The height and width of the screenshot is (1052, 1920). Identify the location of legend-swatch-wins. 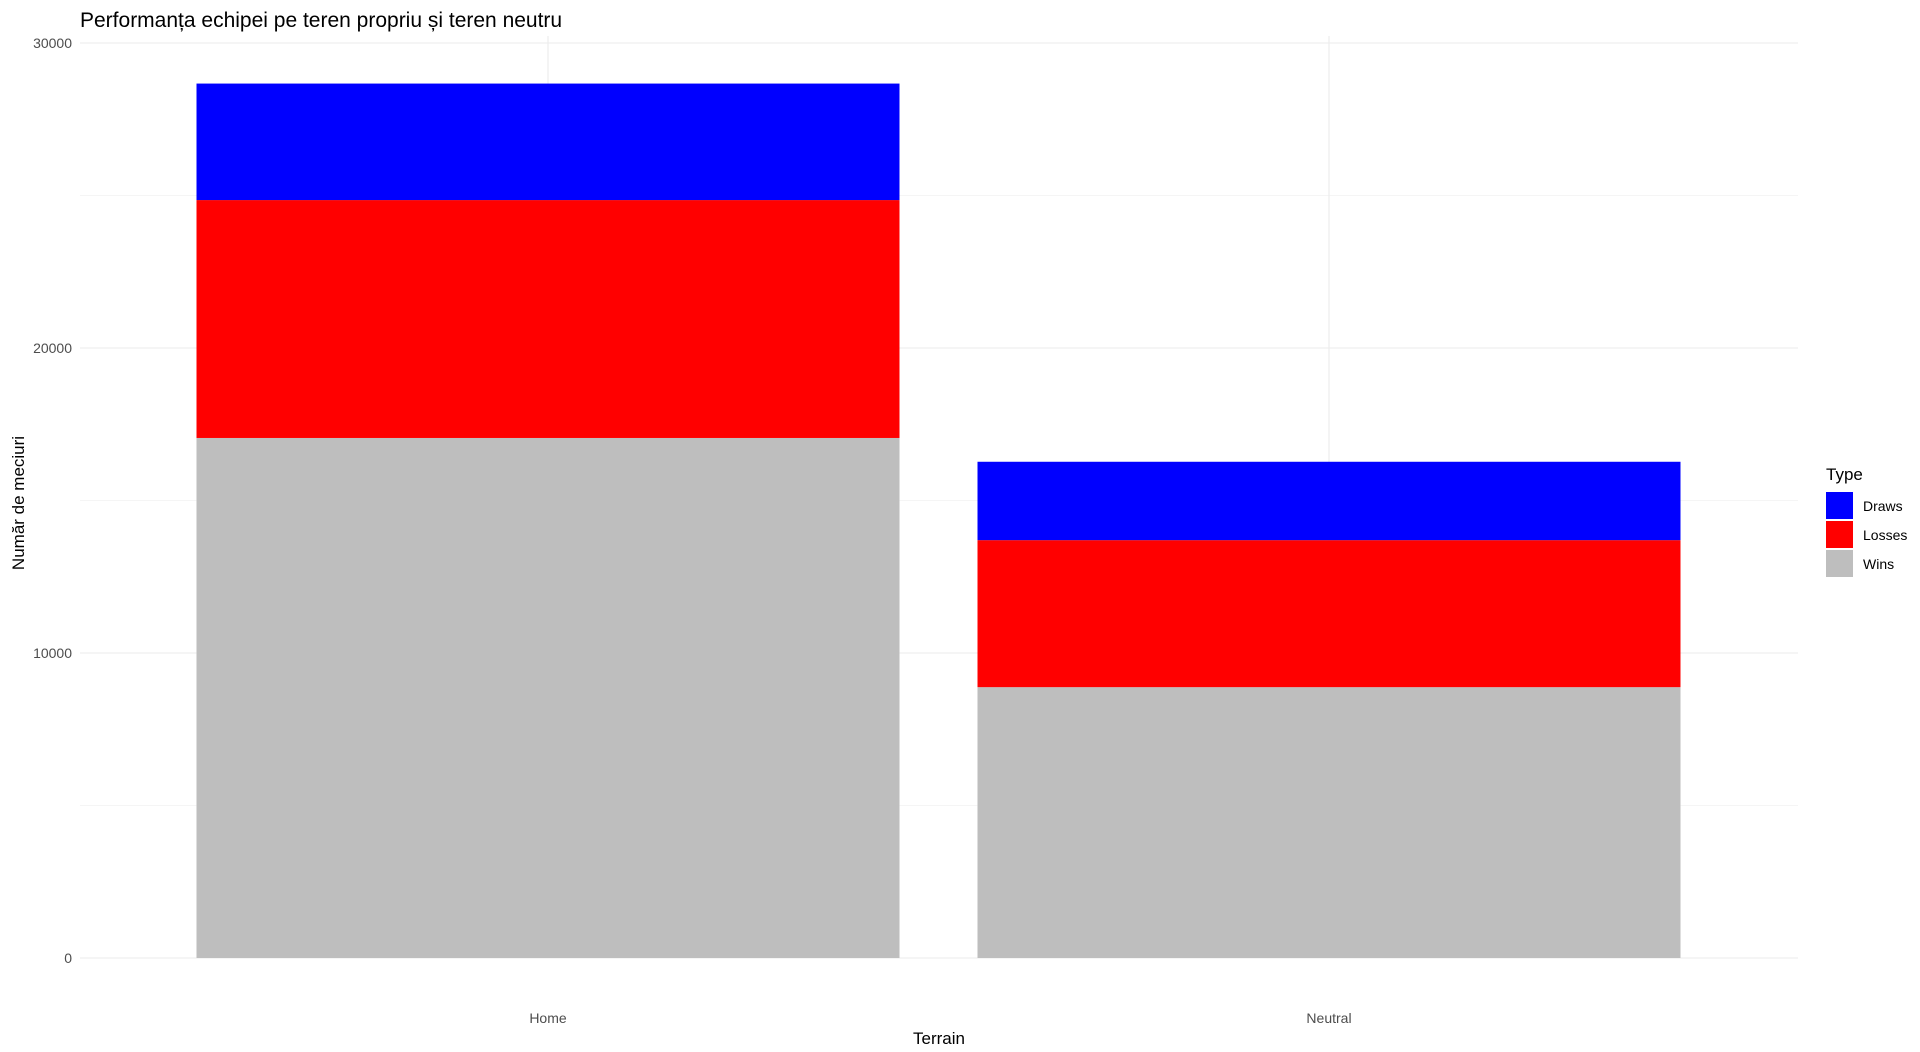
(1839, 563).